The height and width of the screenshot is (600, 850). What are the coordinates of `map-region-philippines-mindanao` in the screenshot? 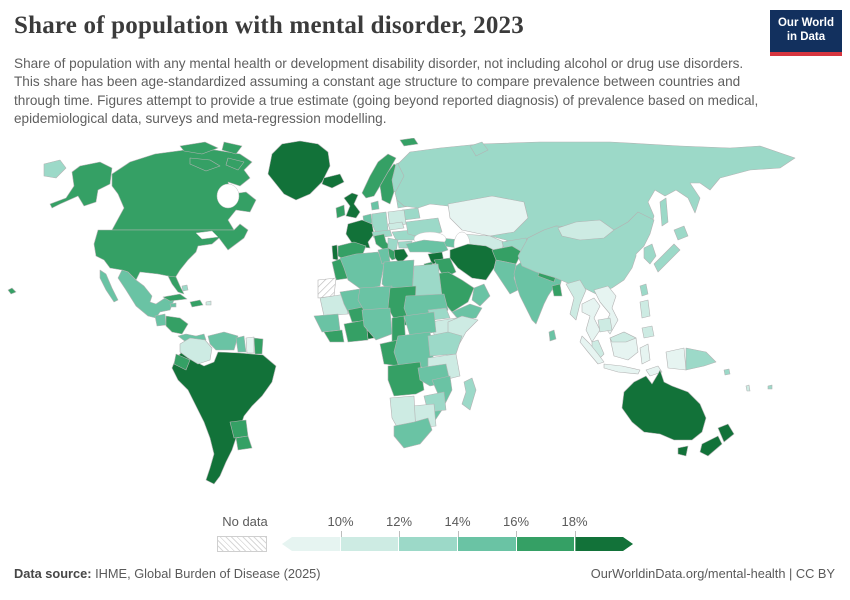 It's located at (648, 332).